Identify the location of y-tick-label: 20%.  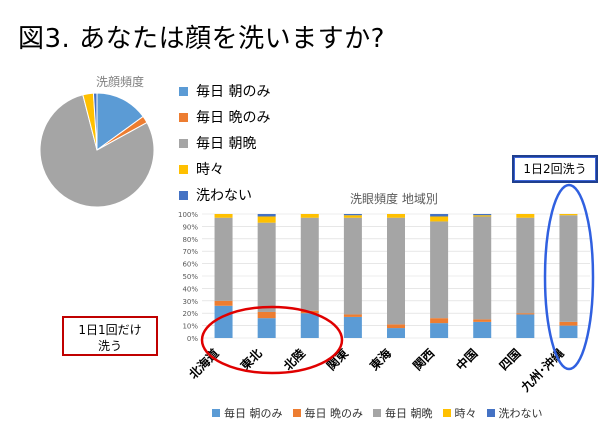
(190, 314).